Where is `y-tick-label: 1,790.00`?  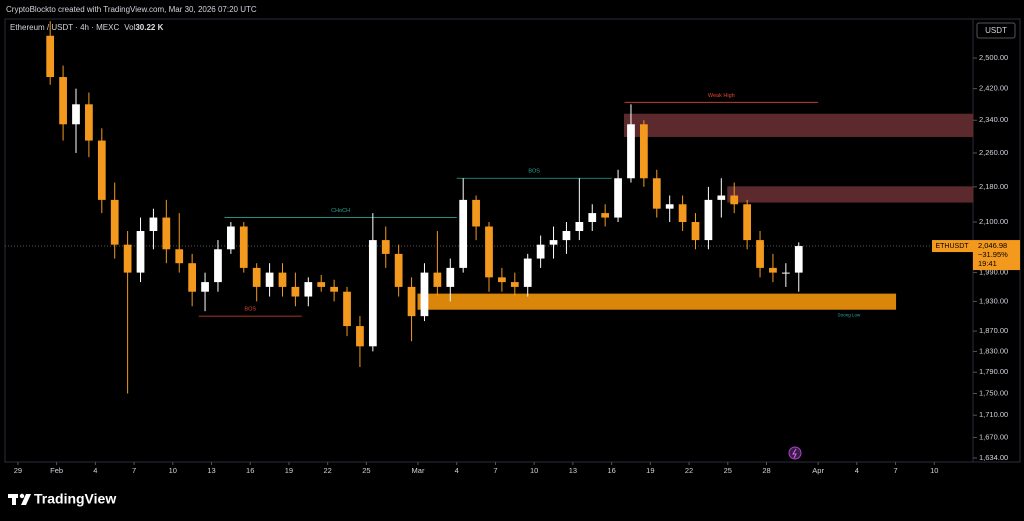
y-tick-label: 1,790.00 is located at coordinates (993, 371).